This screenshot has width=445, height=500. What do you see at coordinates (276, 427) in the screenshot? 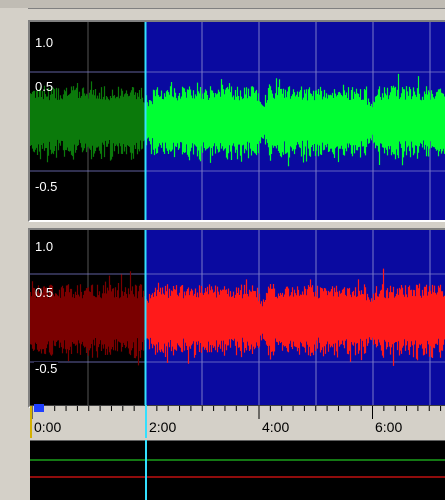
I see `timeline-label-2: 4:00` at bounding box center [276, 427].